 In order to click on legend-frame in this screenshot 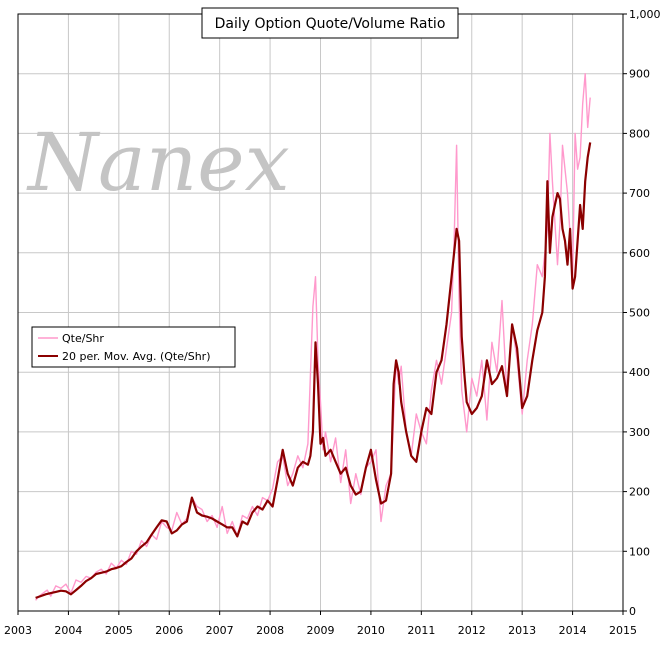, I will do `click(133, 347)`.